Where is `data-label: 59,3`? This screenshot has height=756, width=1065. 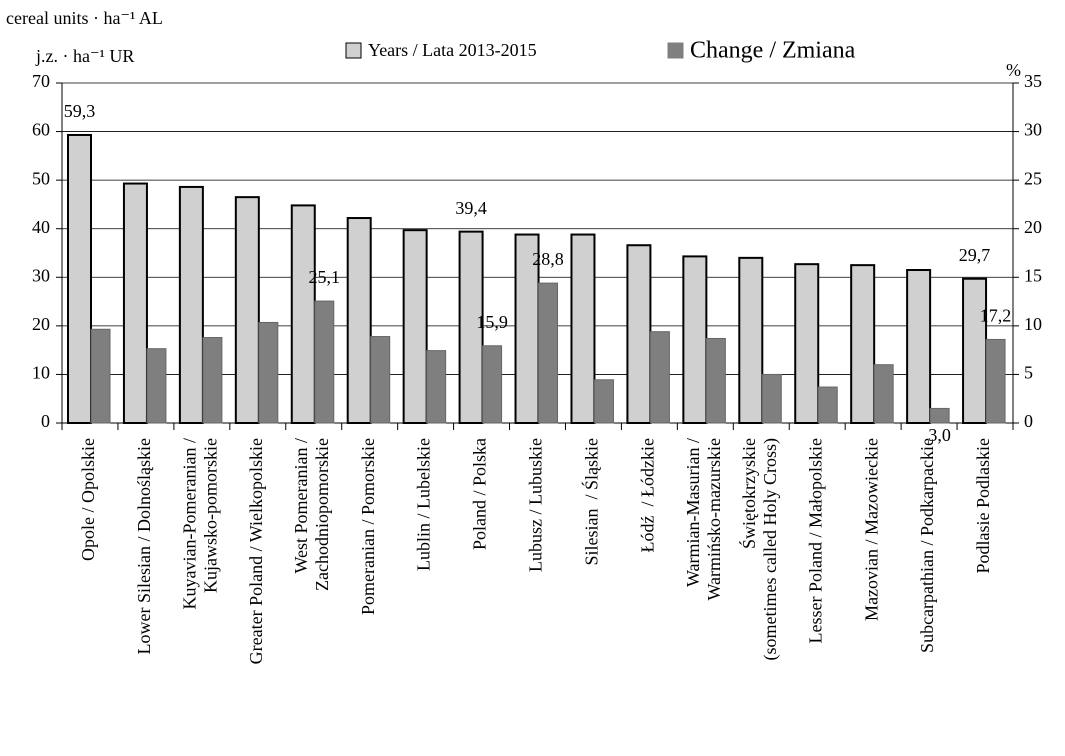
data-label: 59,3 is located at coordinates (80, 111).